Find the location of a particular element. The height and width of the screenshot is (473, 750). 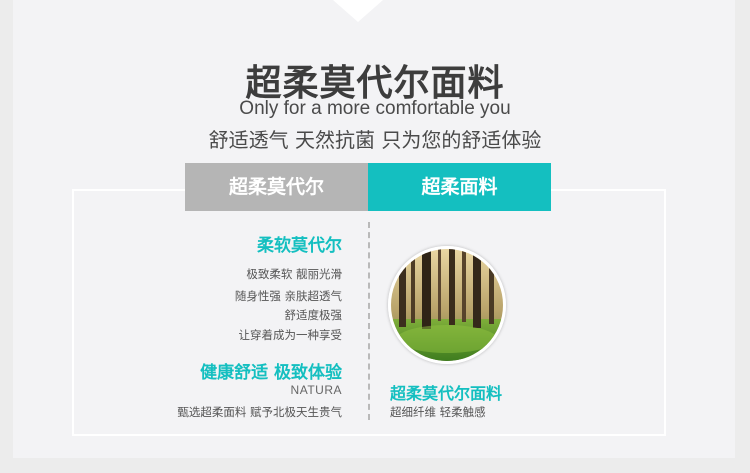

natura-label: NATURA is located at coordinates (316, 390).